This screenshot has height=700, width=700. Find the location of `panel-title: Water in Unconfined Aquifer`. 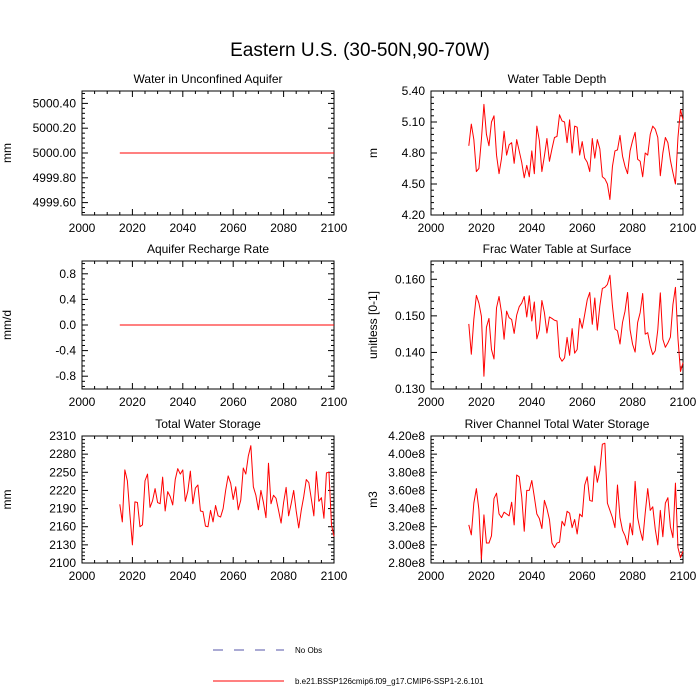

panel-title: Water in Unconfined Aquifer is located at coordinates (208, 79).